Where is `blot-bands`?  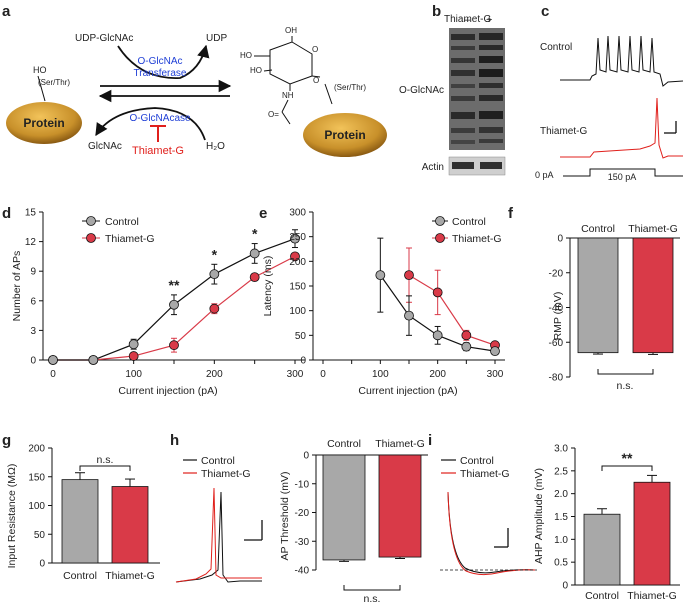 blot-bands is located at coordinates (477, 88).